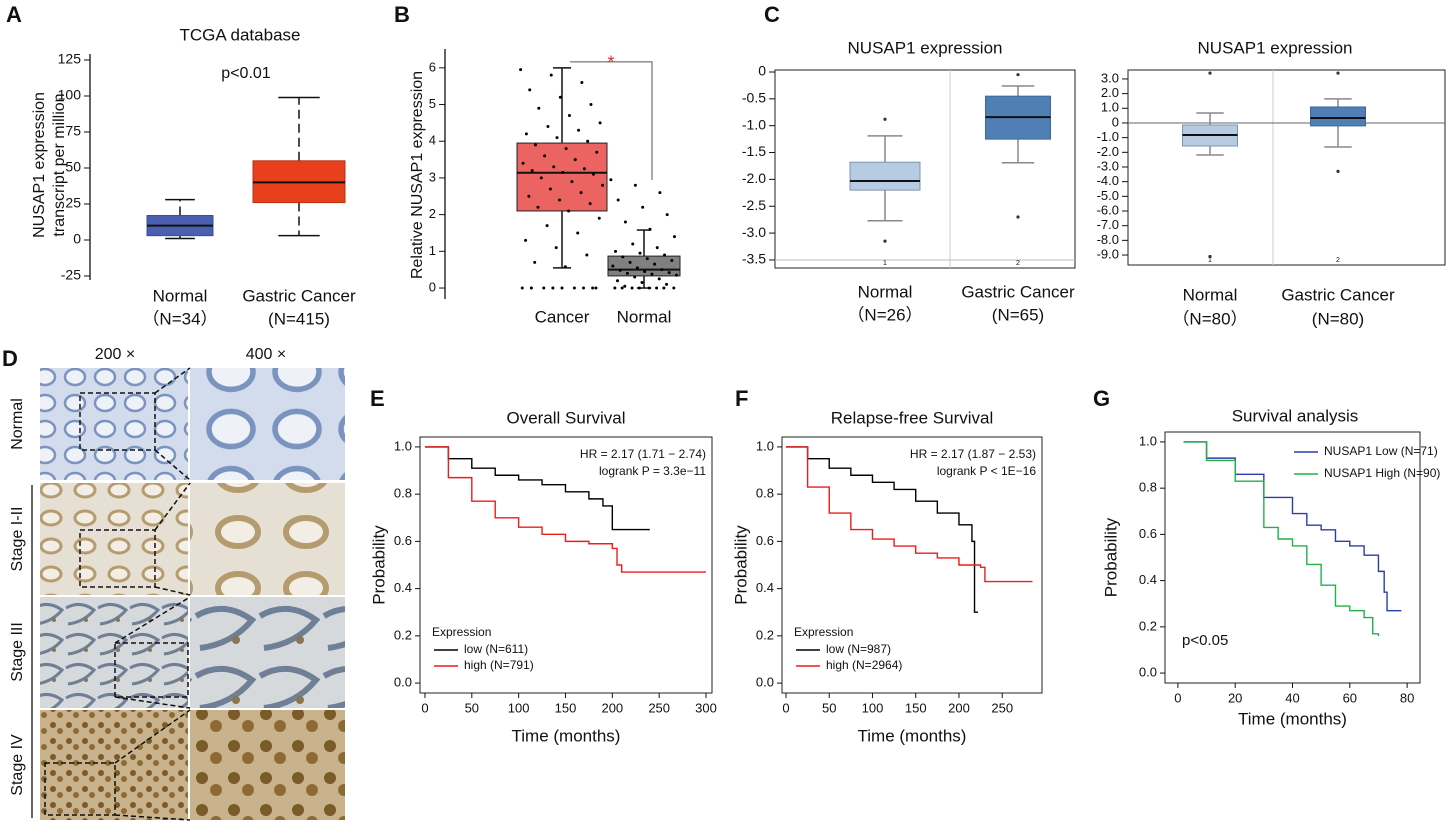 Image resolution: width=1451 pixels, height=823 pixels. What do you see at coordinates (1108, 136) in the screenshot?
I see `y-tick-label: -1.0` at bounding box center [1108, 136].